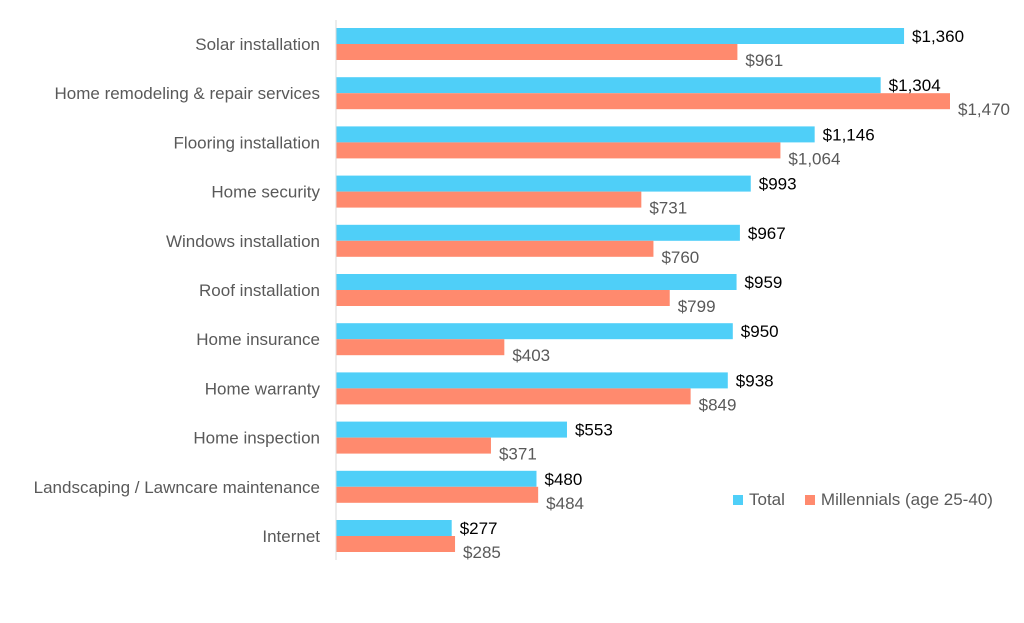  What do you see at coordinates (767, 499) in the screenshot?
I see `legend-label-total: Total` at bounding box center [767, 499].